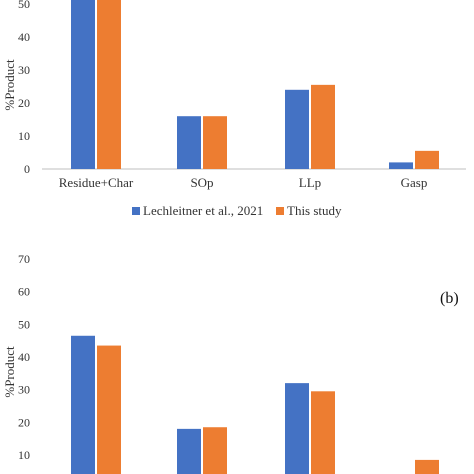 The width and height of the screenshot is (474, 474). What do you see at coordinates (96, 182) in the screenshot?
I see `x-category-label: Residue+Char` at bounding box center [96, 182].